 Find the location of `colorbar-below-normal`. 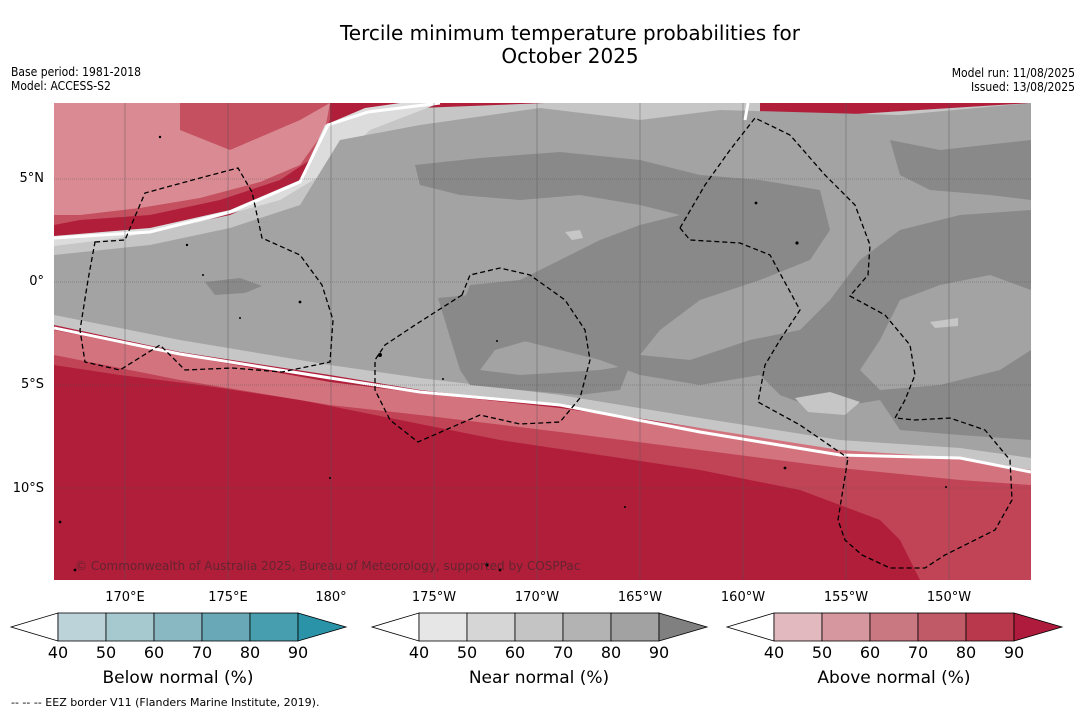

colorbar-below-normal is located at coordinates (179, 627).